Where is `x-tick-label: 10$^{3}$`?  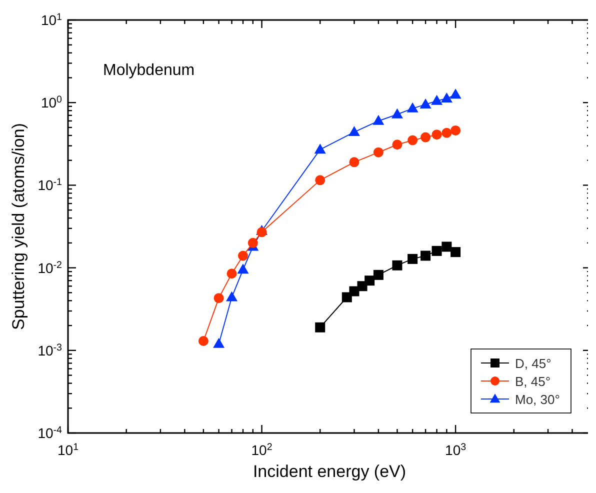 x-tick-label: 10$^{3}$ is located at coordinates (456, 450).